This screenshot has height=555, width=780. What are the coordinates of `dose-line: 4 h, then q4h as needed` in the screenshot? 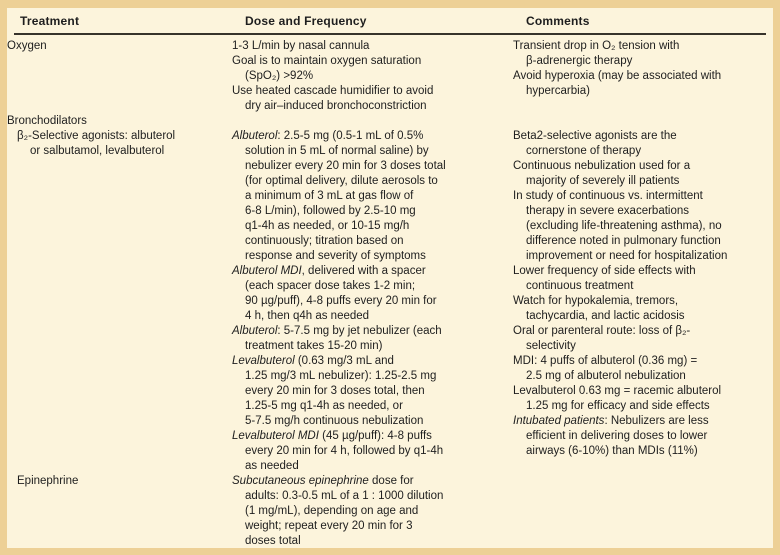 It's located at (372, 316).